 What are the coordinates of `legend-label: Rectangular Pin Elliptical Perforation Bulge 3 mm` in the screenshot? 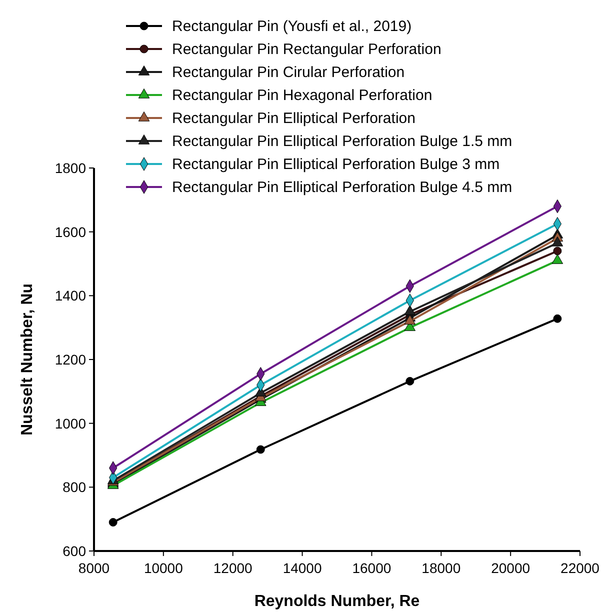 It's located at (336, 164).